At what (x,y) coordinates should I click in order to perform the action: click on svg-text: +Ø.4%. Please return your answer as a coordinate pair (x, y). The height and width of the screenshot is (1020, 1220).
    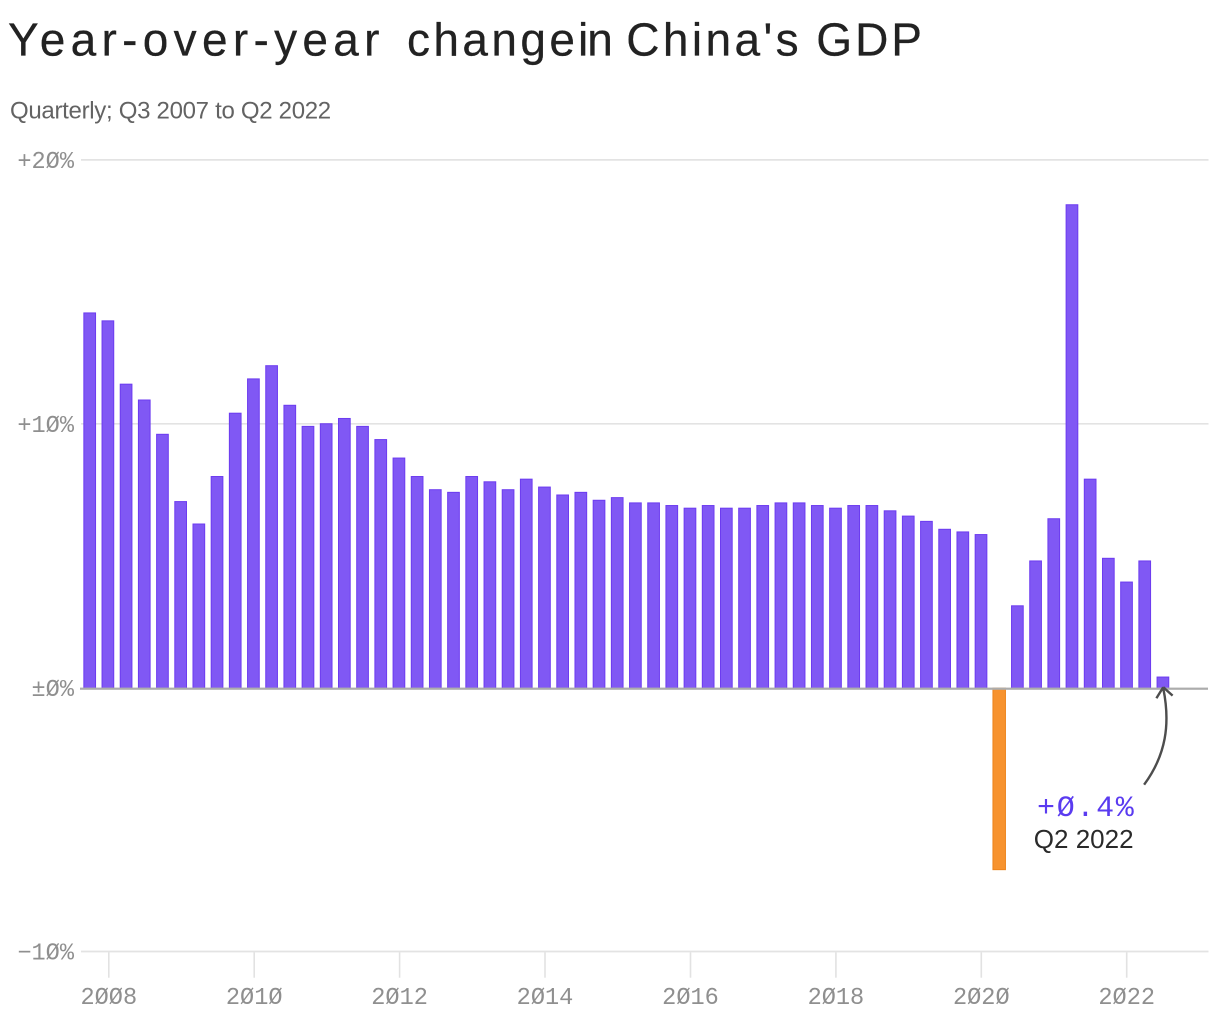
    Looking at the image, I should click on (1086, 809).